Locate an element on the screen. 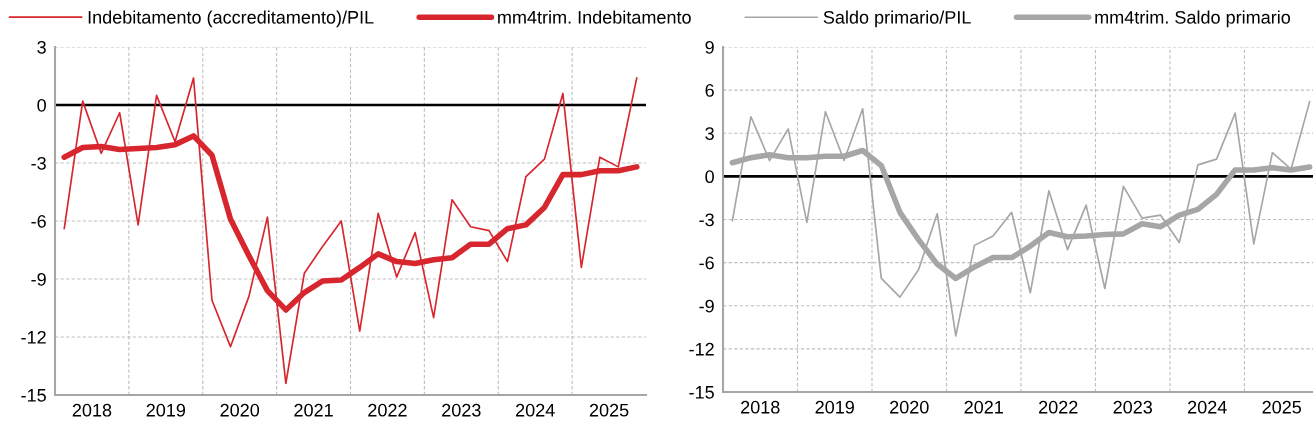 The height and width of the screenshot is (426, 1313). legend-label: Saldo primario/PIL is located at coordinates (897, 19).